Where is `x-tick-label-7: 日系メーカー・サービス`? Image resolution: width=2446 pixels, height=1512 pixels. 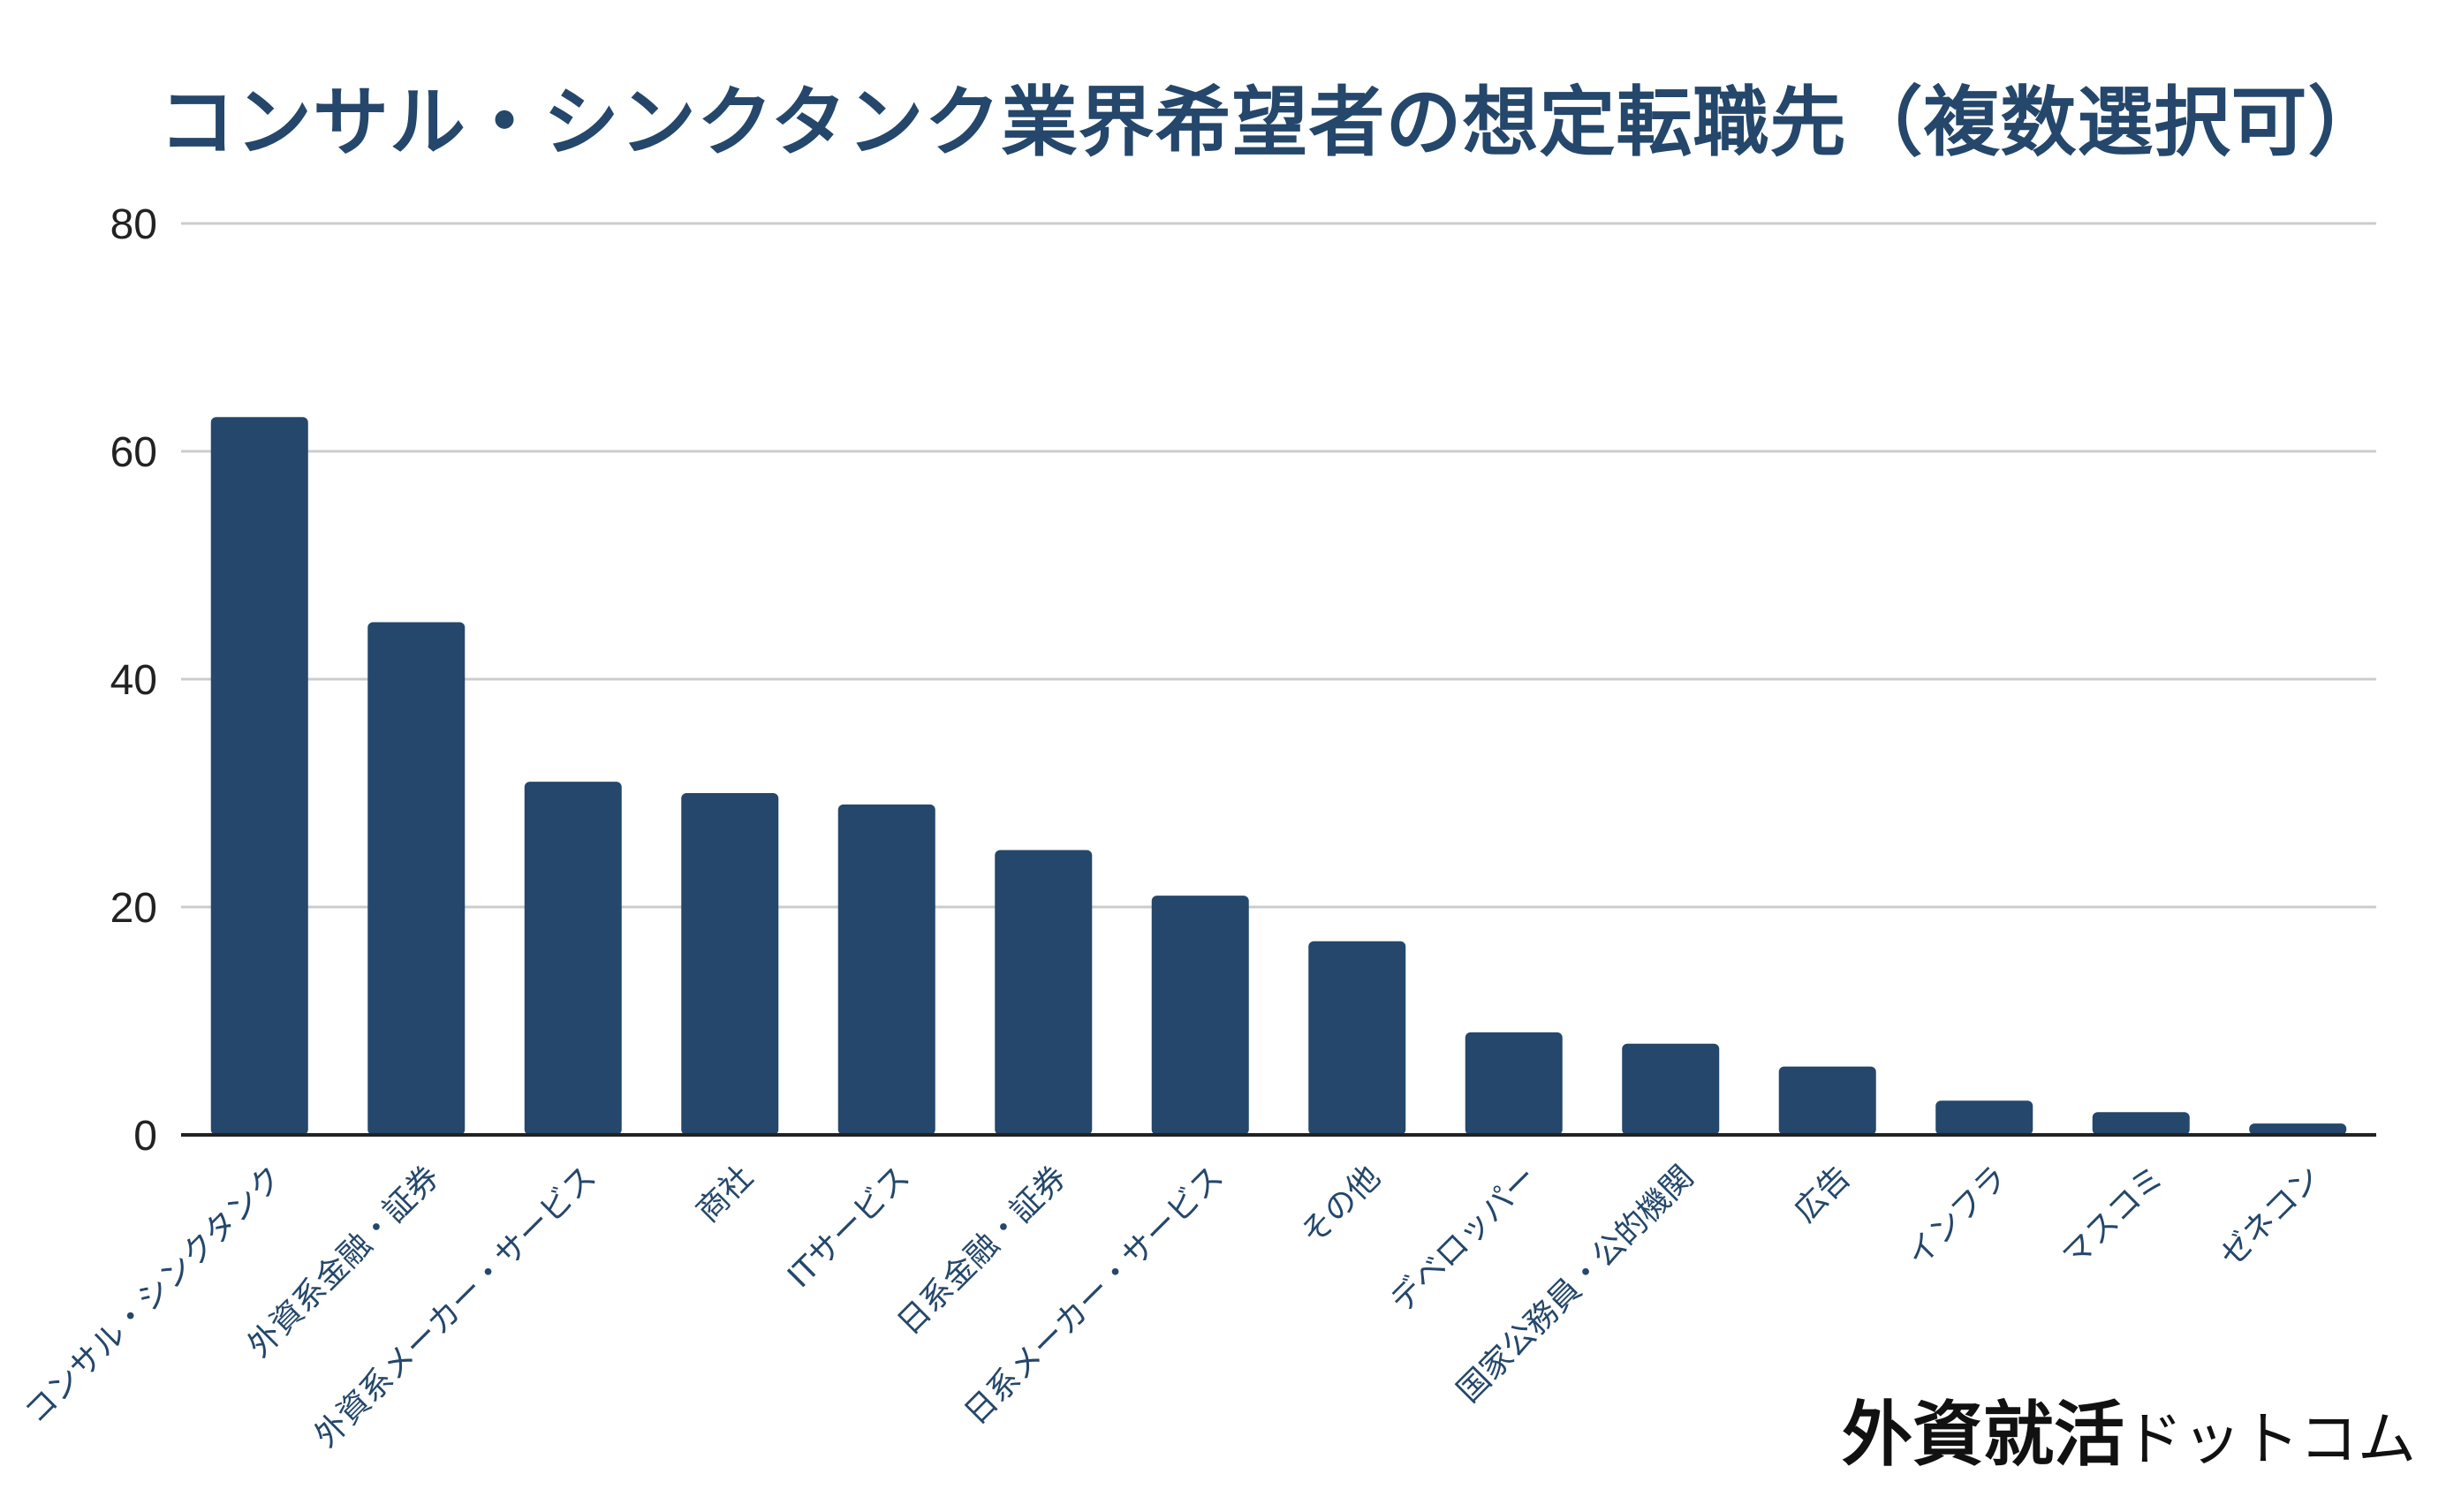 x-tick-label-7: 日系メーカー・サービス is located at coordinates (1094, 1295).